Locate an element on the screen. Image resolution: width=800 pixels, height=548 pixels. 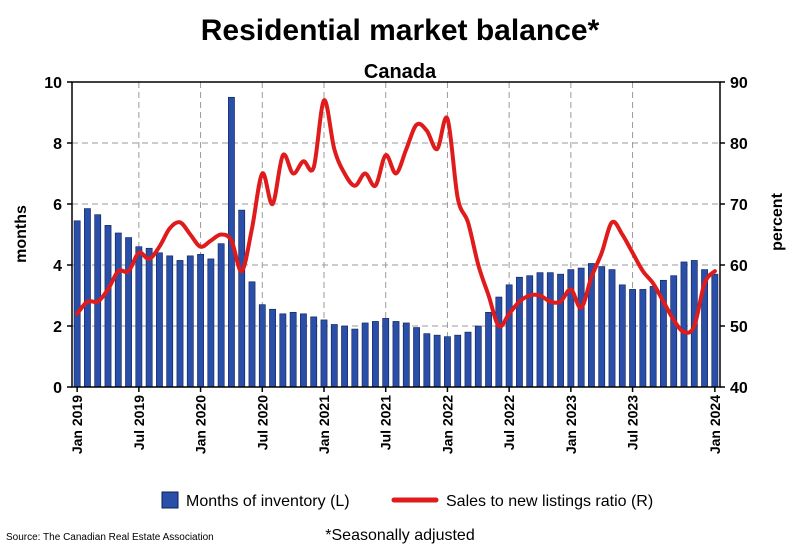
x-tick-label: Jan 2023 is located at coordinates (571, 424).